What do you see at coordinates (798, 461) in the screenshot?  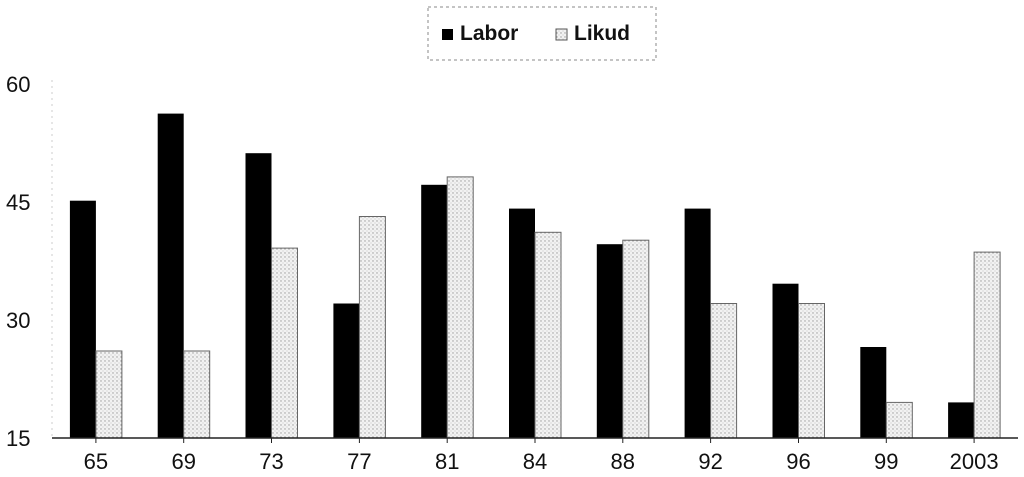 I see `x-tick-label-96: 96` at bounding box center [798, 461].